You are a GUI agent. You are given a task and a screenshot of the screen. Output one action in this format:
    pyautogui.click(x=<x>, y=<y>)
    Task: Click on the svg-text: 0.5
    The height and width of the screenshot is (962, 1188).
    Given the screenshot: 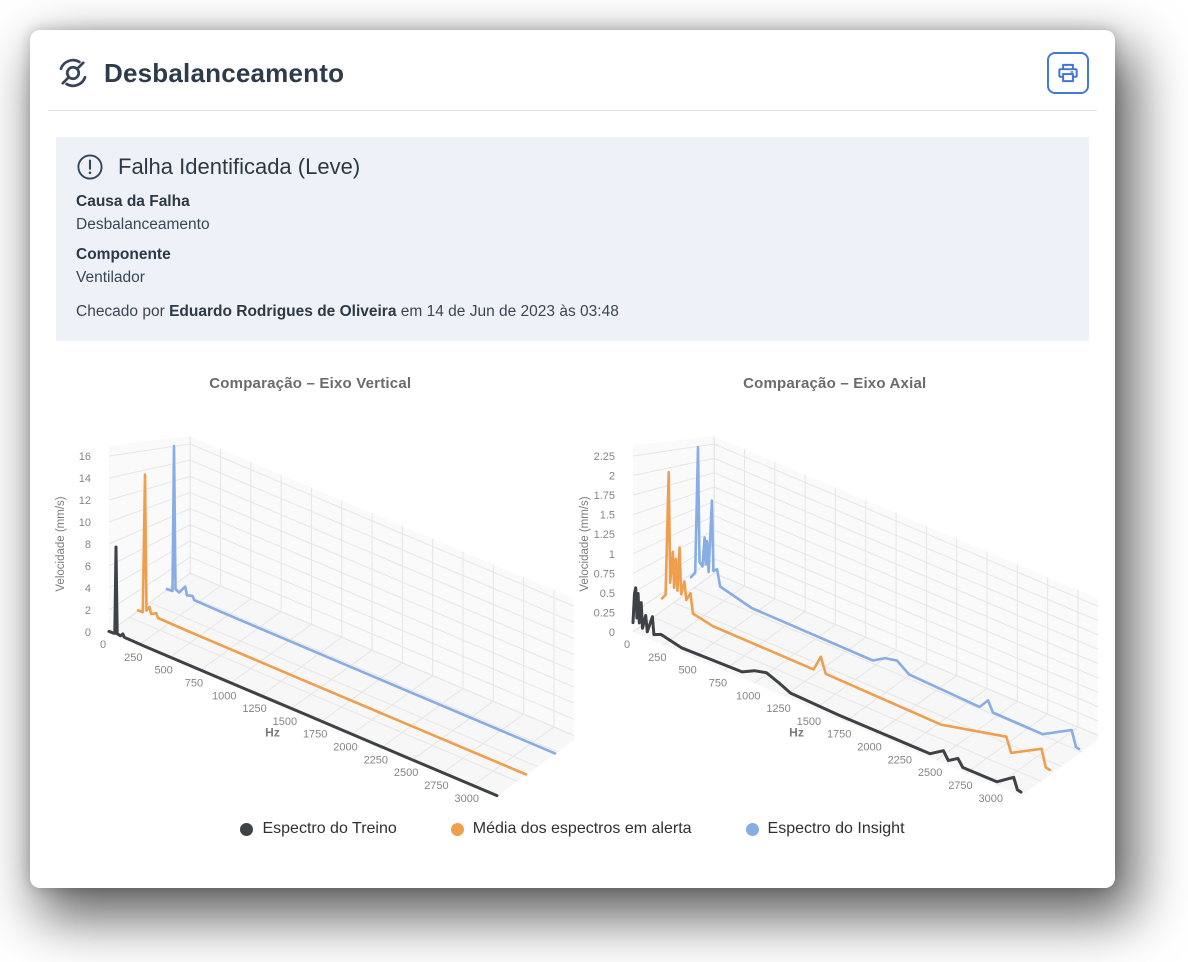 What is the action you would take?
    pyautogui.click(x=607, y=594)
    